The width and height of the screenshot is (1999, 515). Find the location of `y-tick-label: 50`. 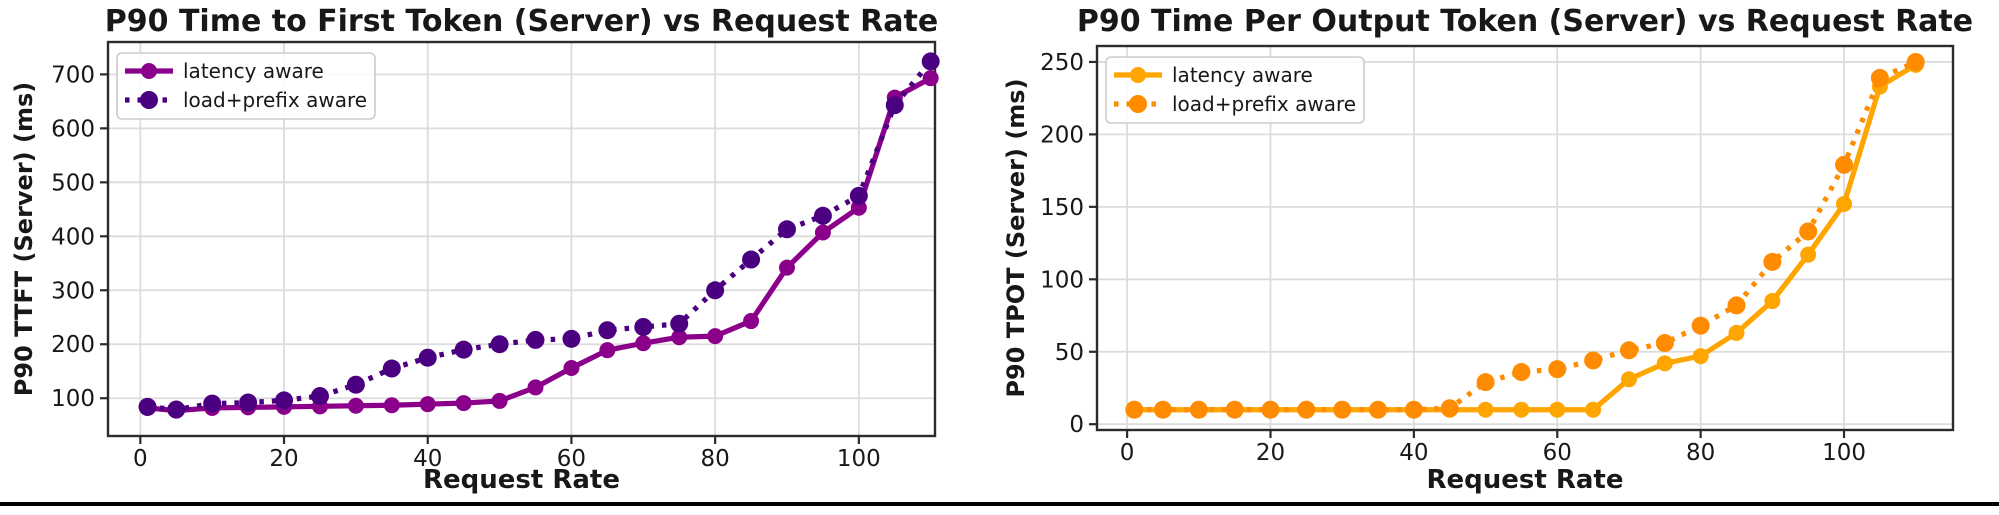

y-tick-label: 50 is located at coordinates (1069, 353).